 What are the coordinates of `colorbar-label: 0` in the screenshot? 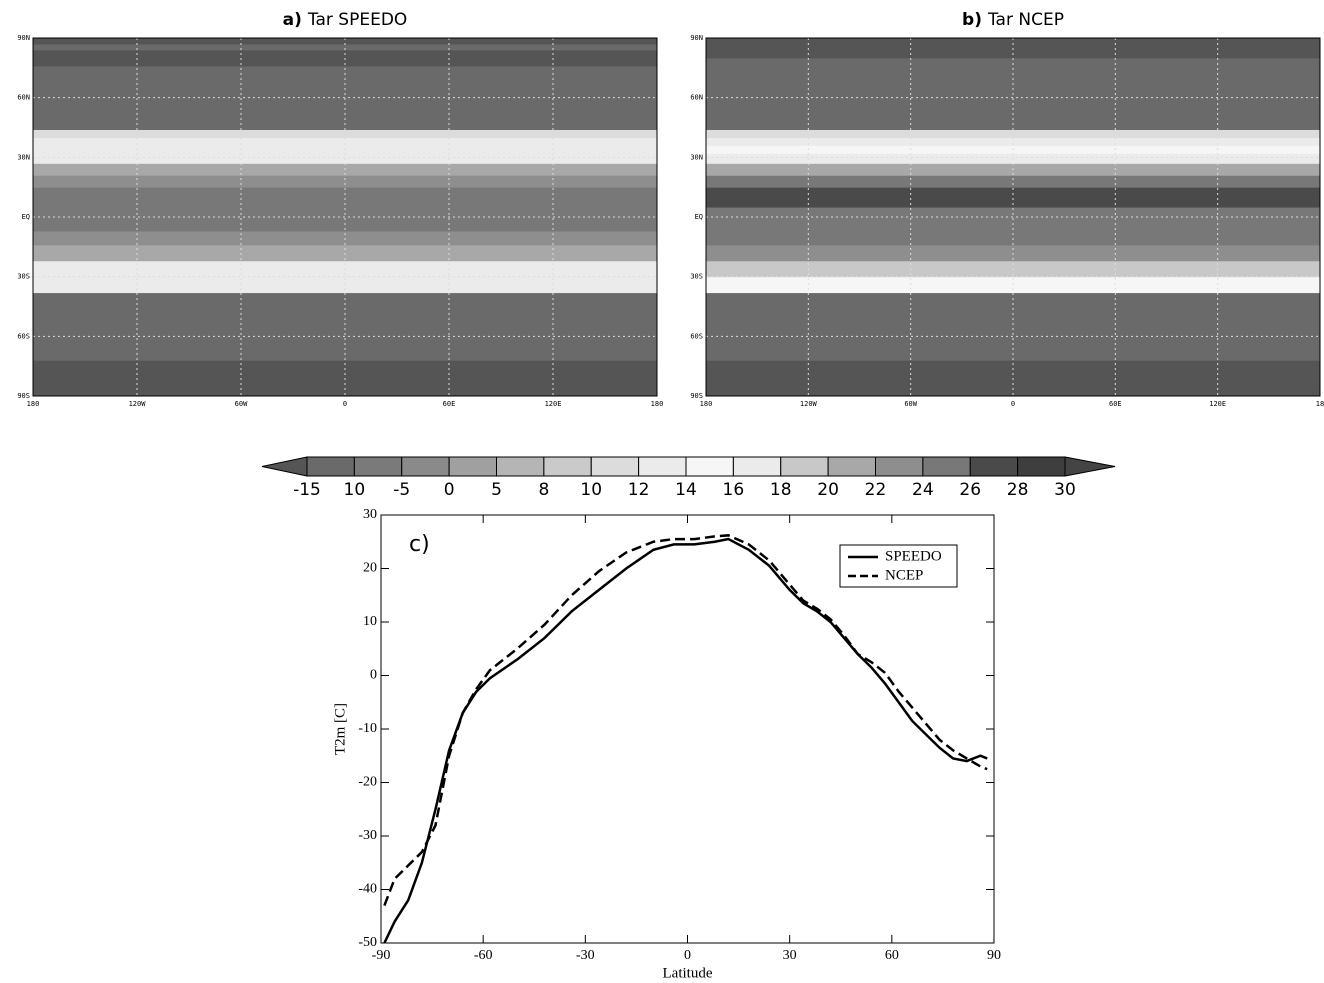 It's located at (449, 490).